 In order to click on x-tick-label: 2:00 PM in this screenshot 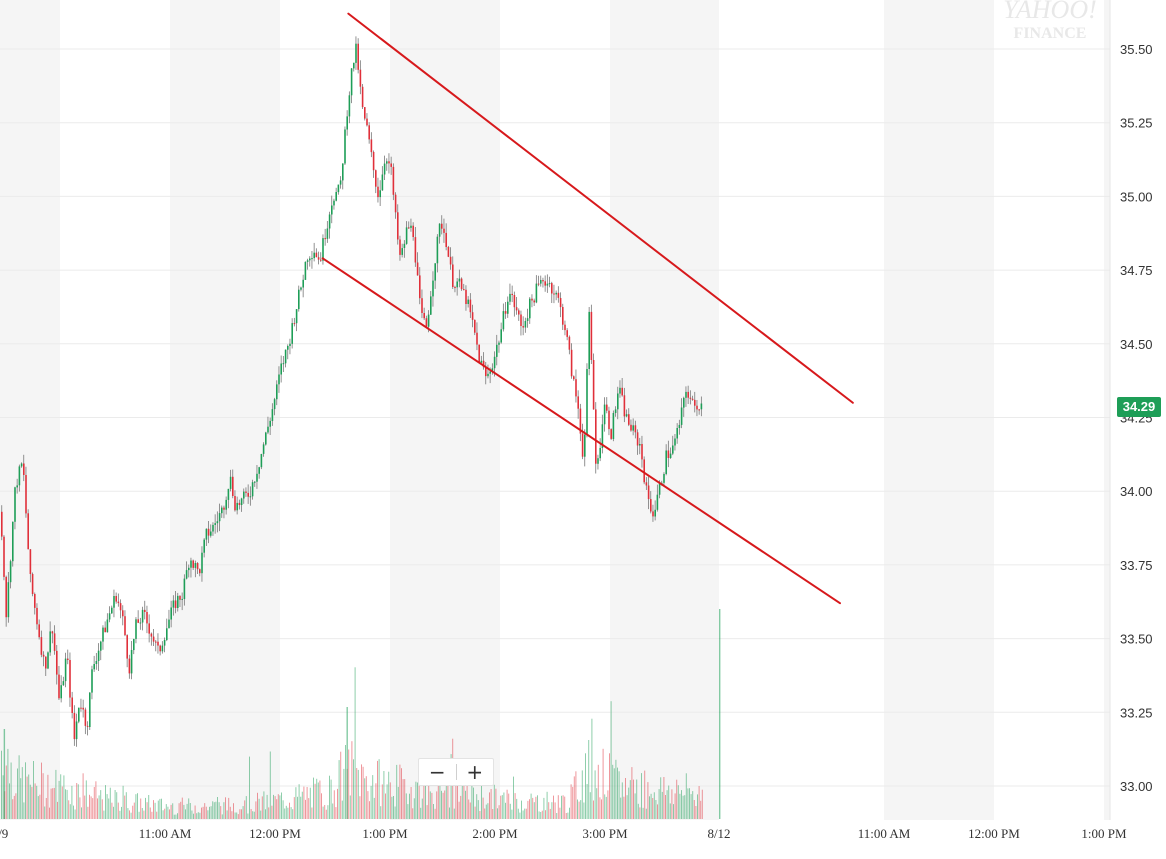, I will do `click(495, 833)`.